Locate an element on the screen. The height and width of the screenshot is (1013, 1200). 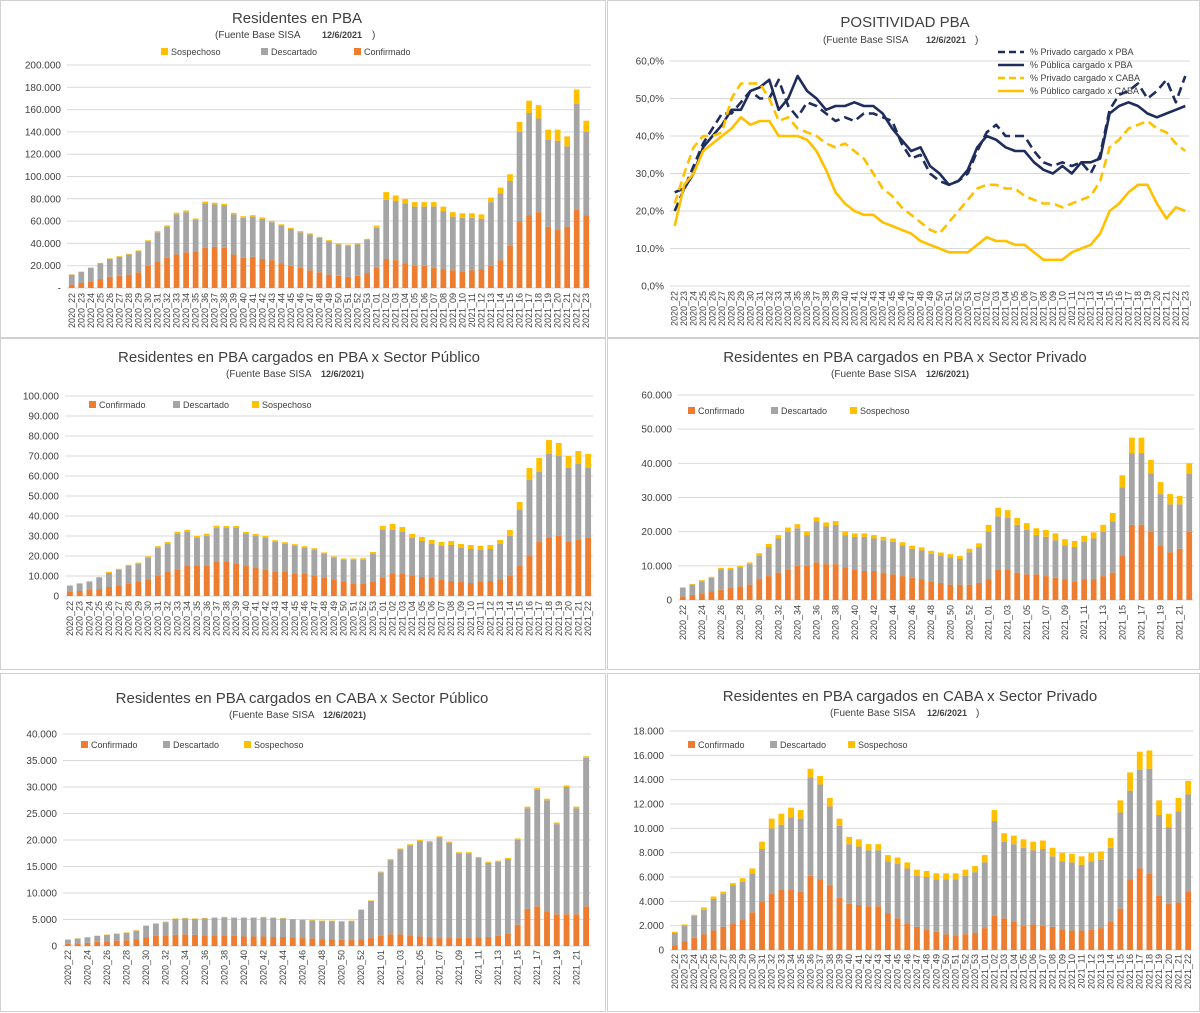
legend-label-sospechoso: Sospechoso is located at coordinates (279, 745).